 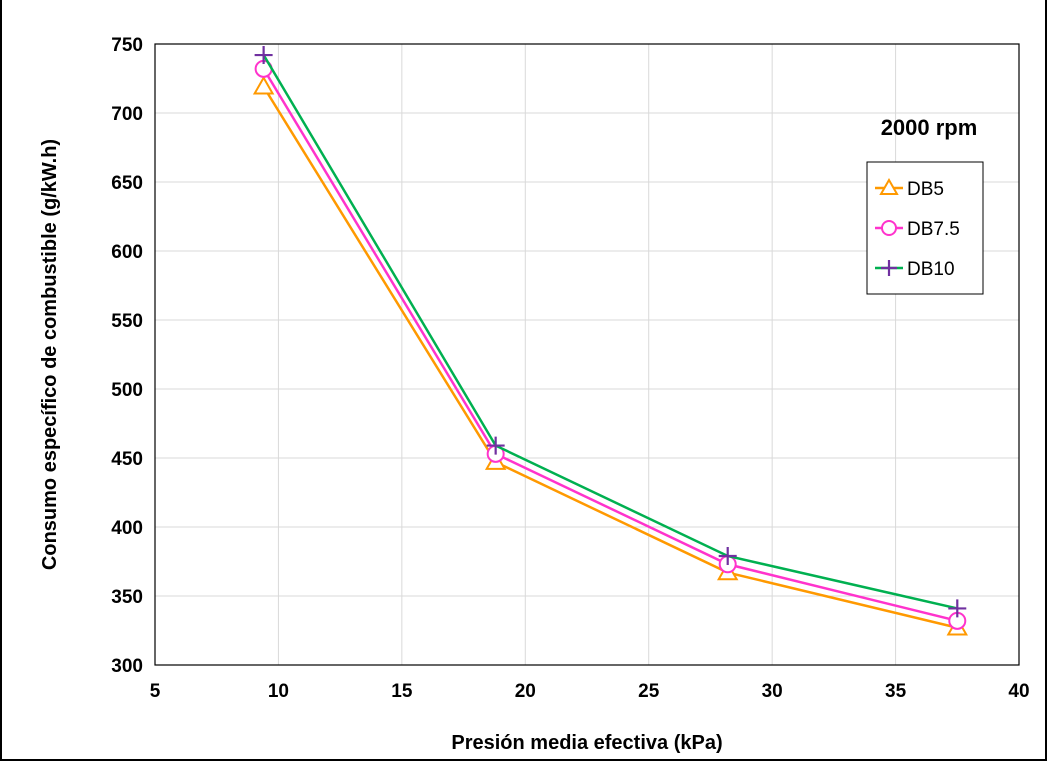 What do you see at coordinates (127, 321) in the screenshot?
I see `y-tick-label: 550` at bounding box center [127, 321].